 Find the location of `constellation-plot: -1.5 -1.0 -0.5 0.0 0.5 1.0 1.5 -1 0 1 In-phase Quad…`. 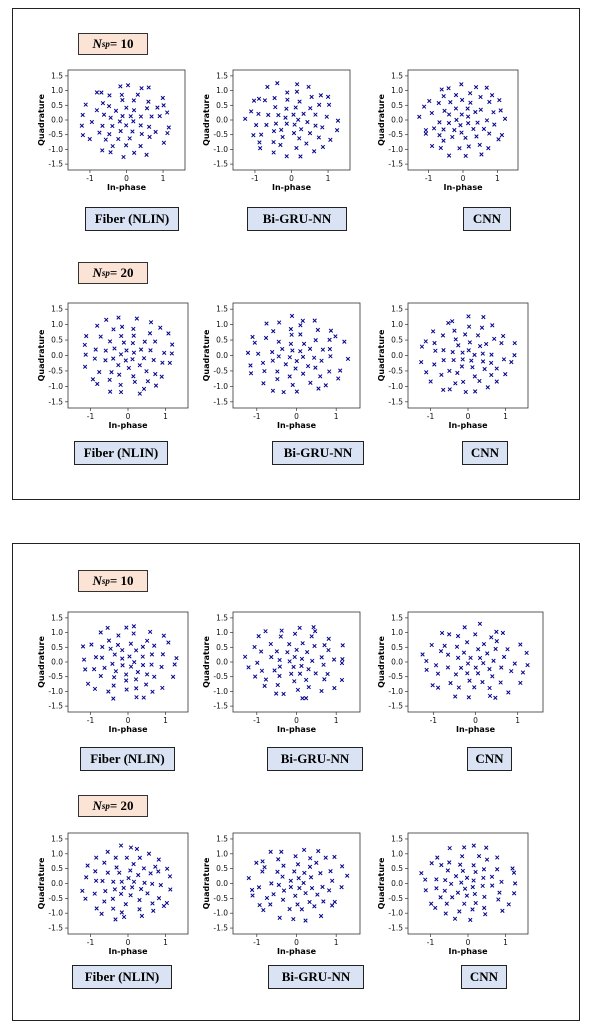

constellation-plot: -1.5 -1.0 -0.5 0.0 0.5 1.0 1.5 -1 0 1 In-phase Quad… is located at coordinates (111, 130).